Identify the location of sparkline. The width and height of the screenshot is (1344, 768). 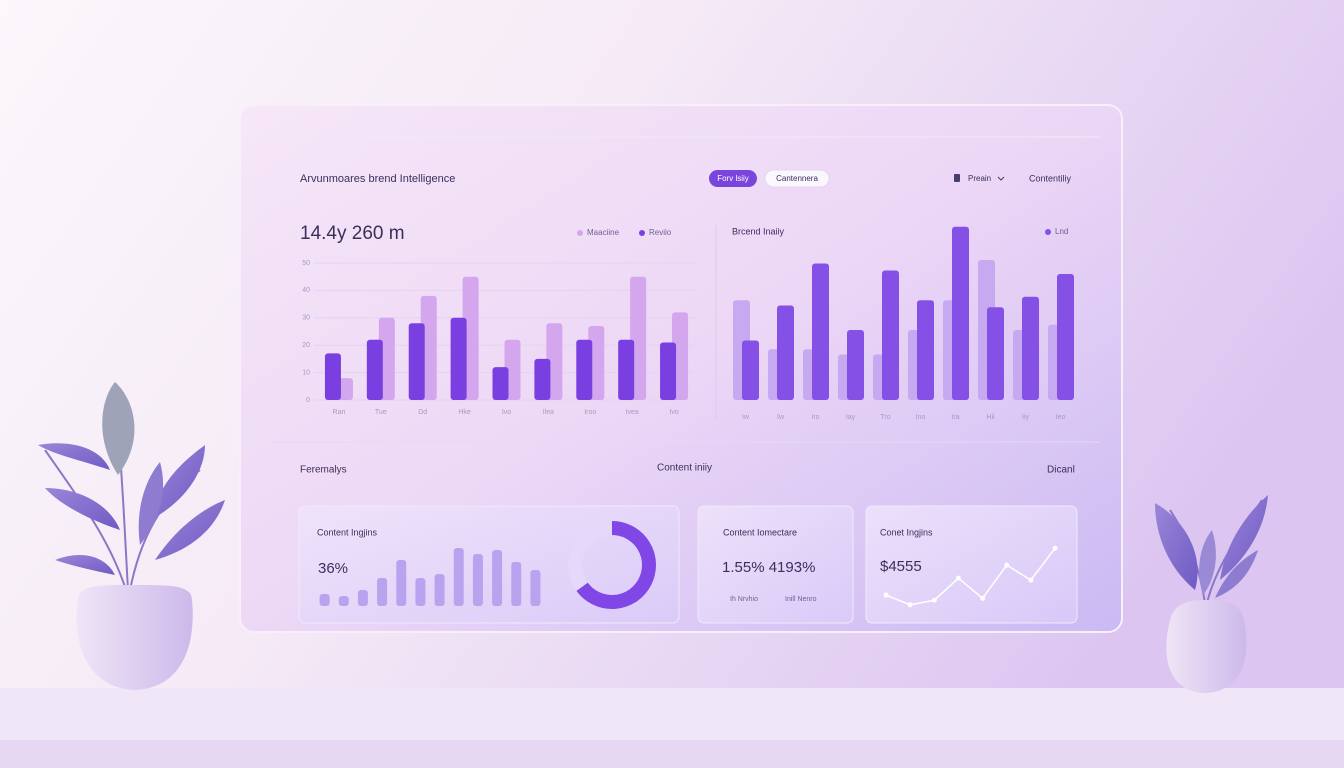
(970, 576).